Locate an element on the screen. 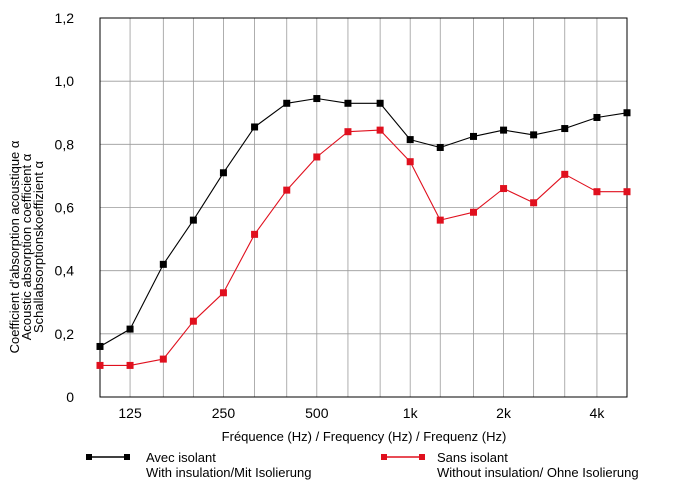  legend-marker-without-insulation-right is located at coordinates (422, 457).